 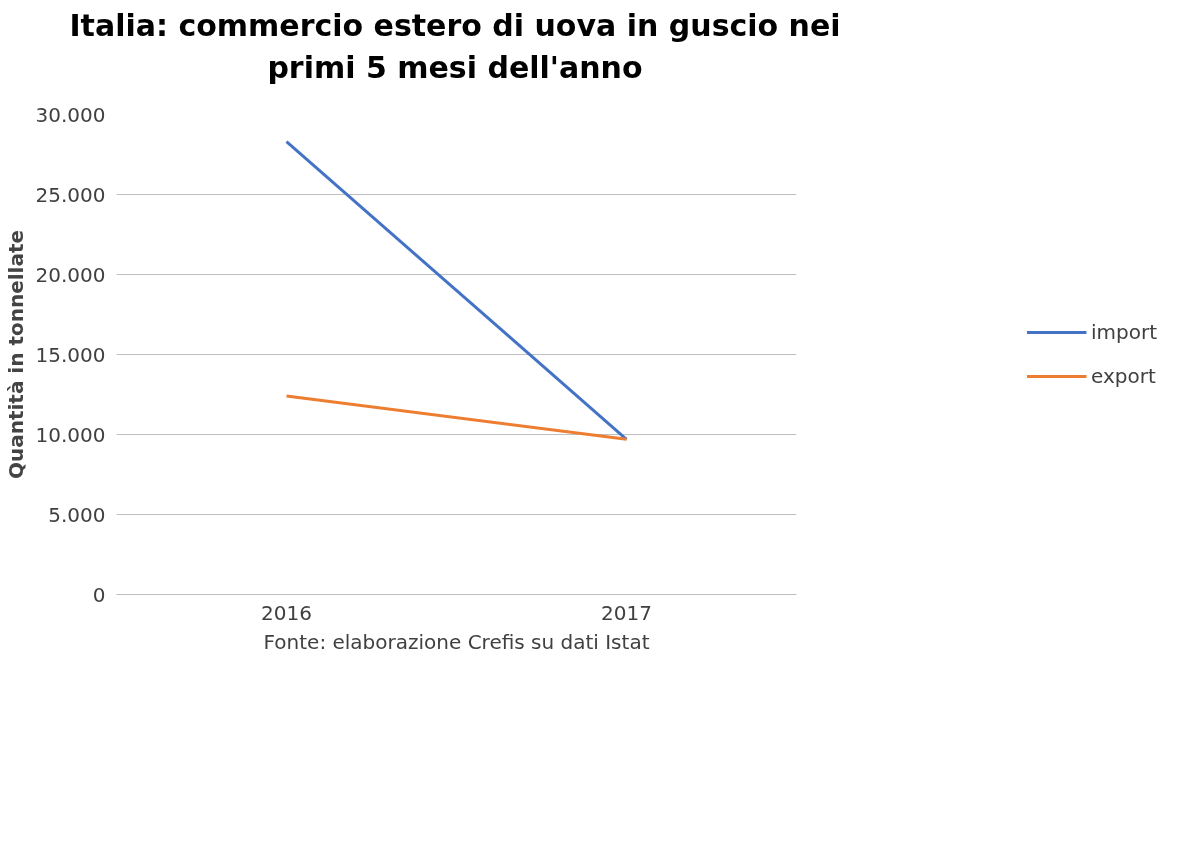 What do you see at coordinates (70, 114) in the screenshot?
I see `y-tick-label: 30.000` at bounding box center [70, 114].